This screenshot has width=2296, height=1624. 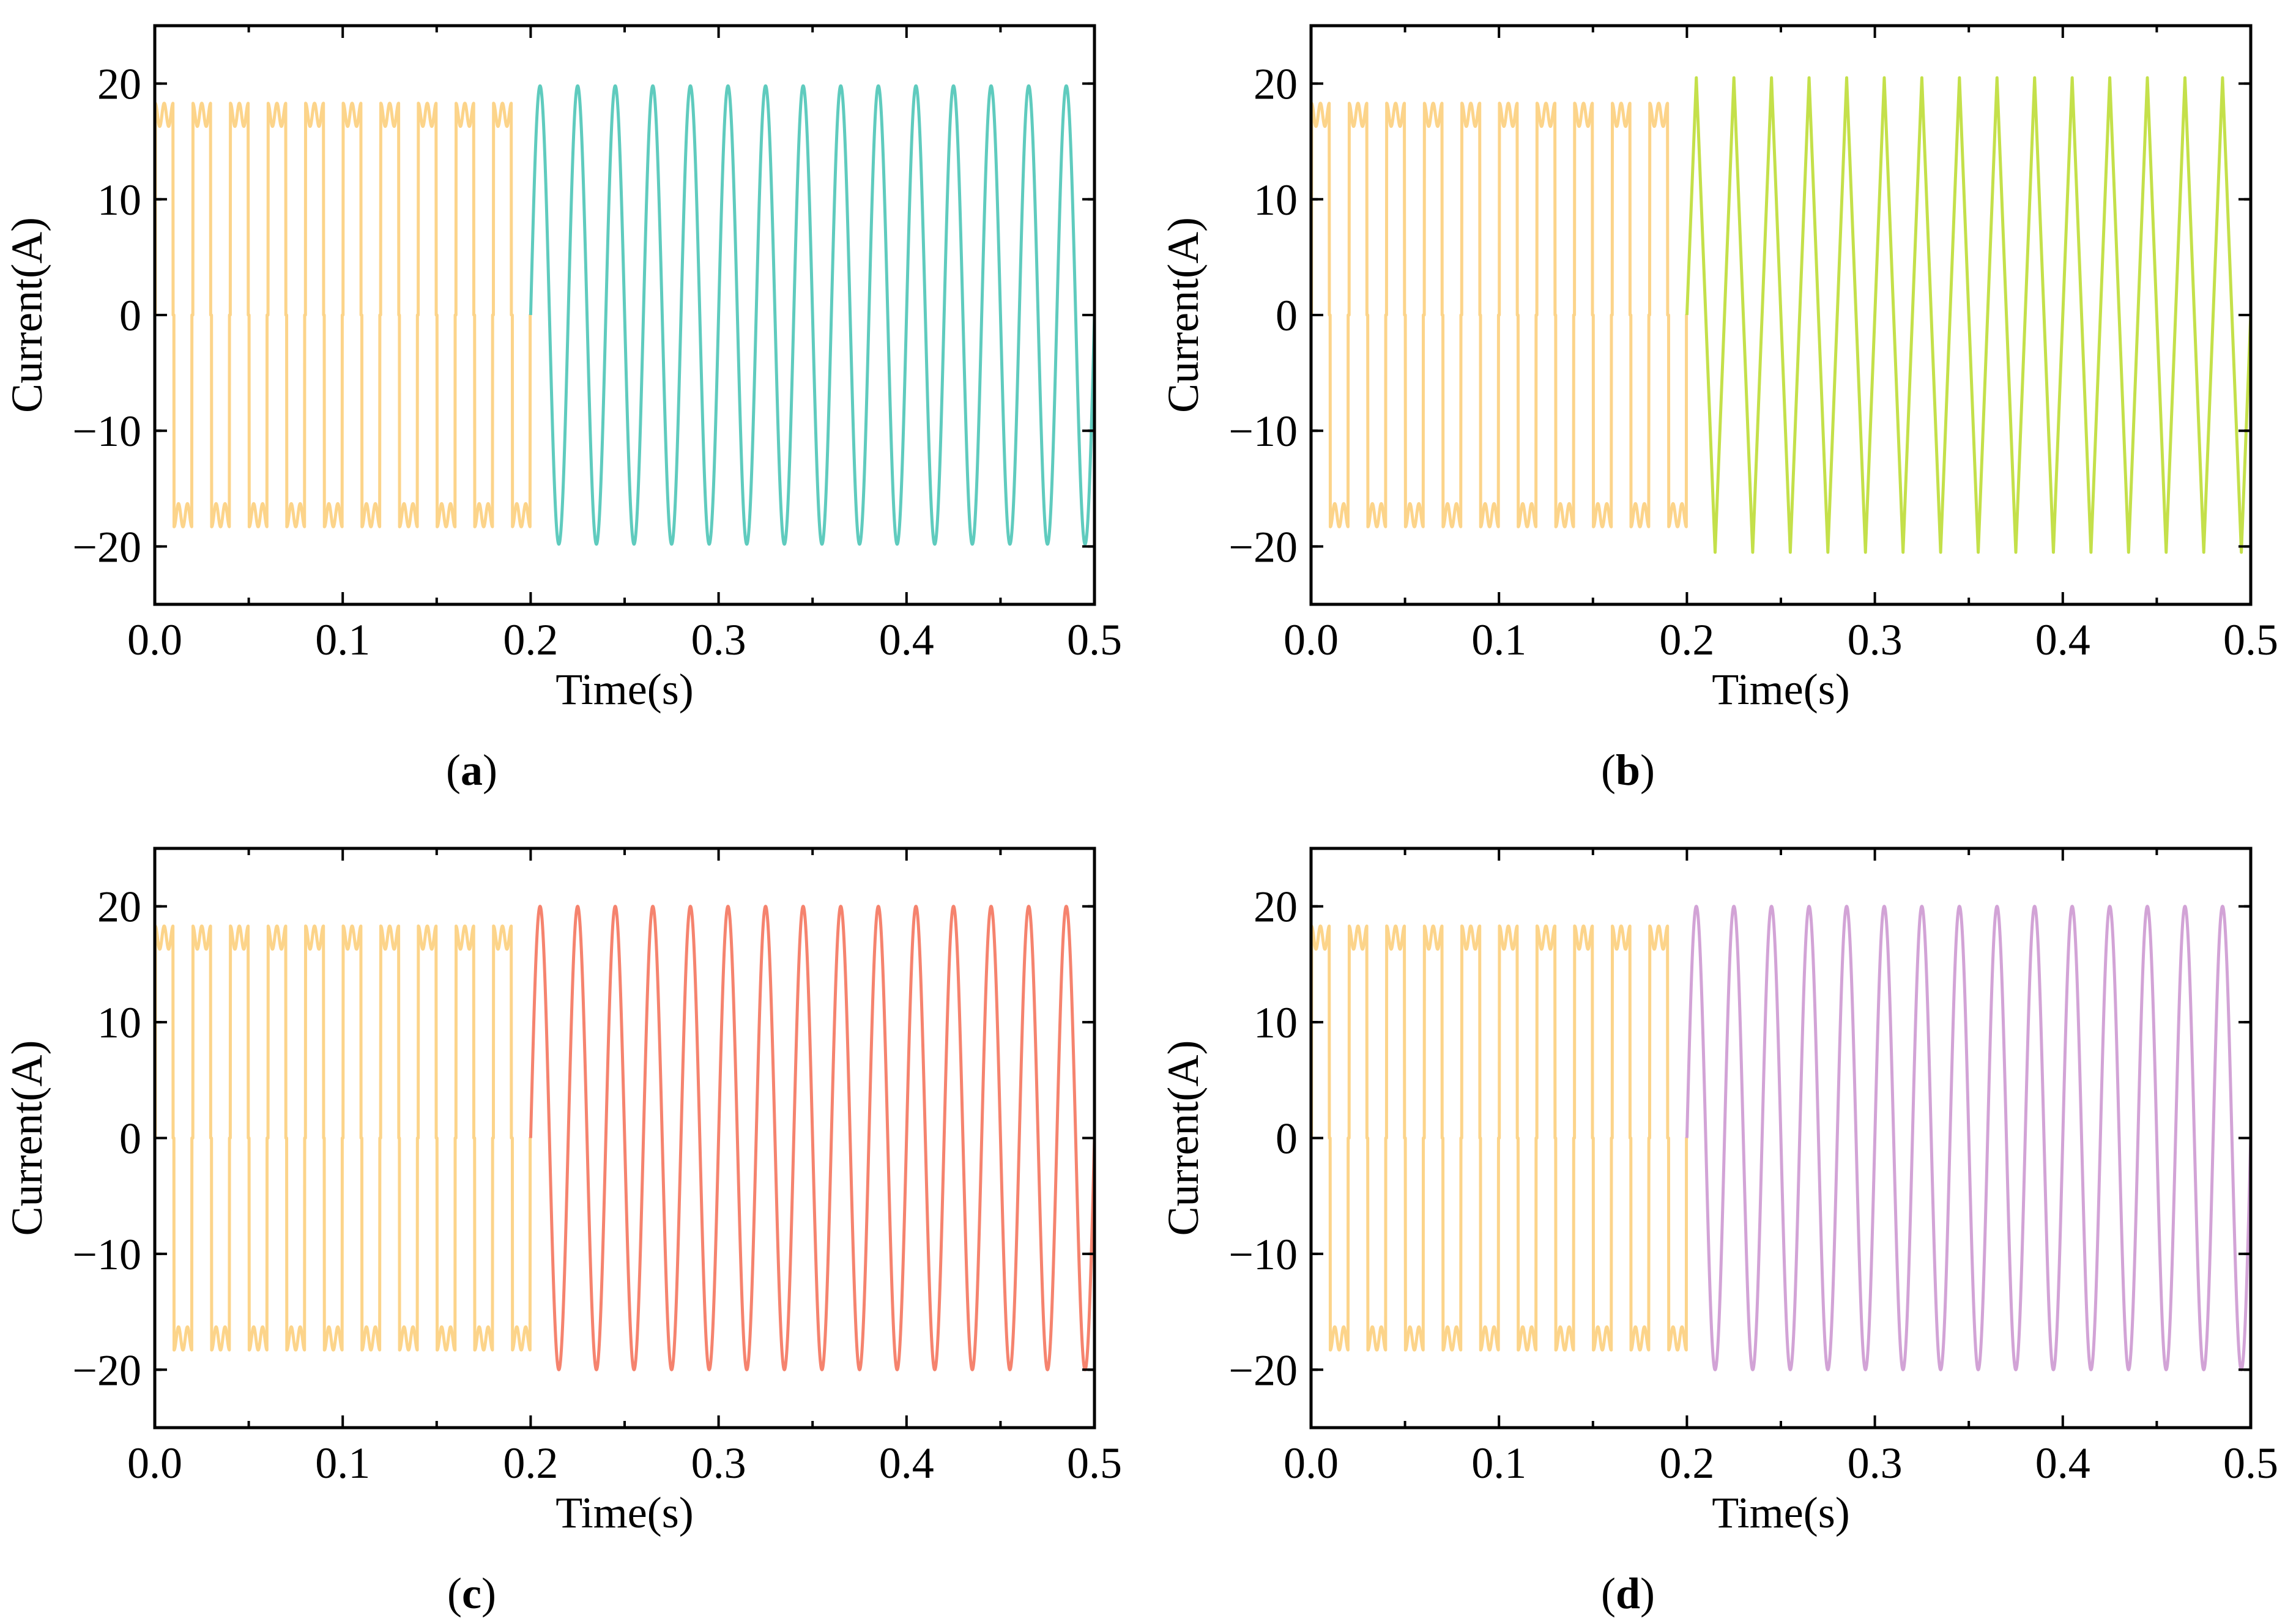 I want to click on panel-caption: (a), so click(x=471, y=770).